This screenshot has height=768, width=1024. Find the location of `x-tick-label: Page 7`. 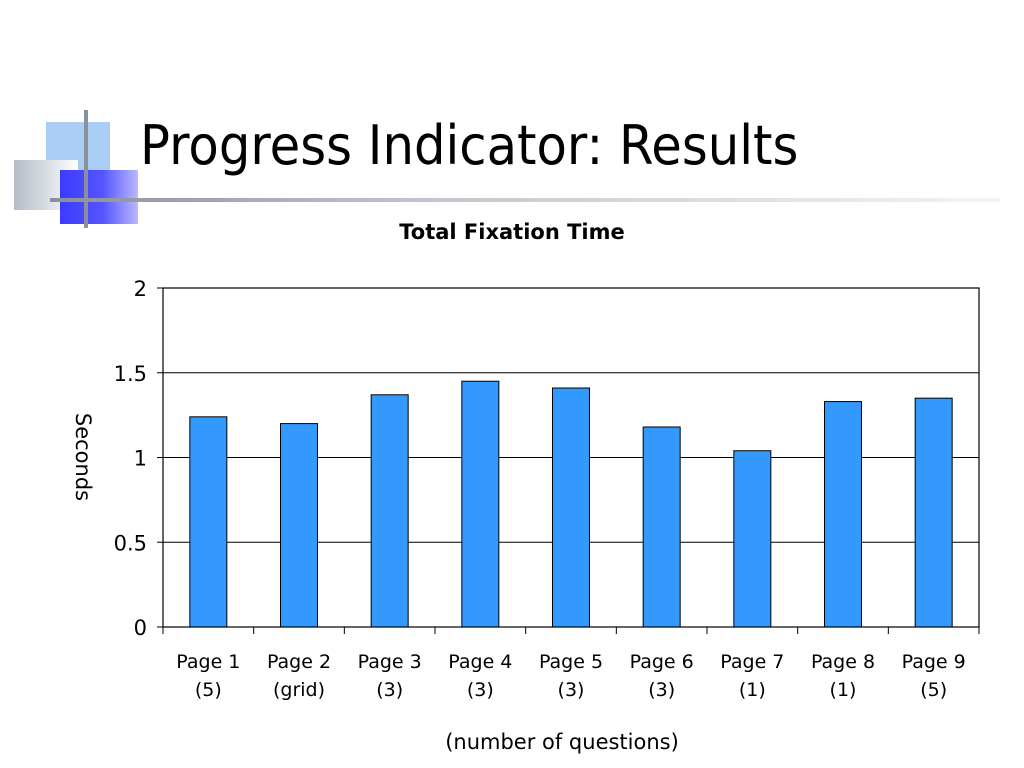

x-tick-label: Page 7 is located at coordinates (752, 662).